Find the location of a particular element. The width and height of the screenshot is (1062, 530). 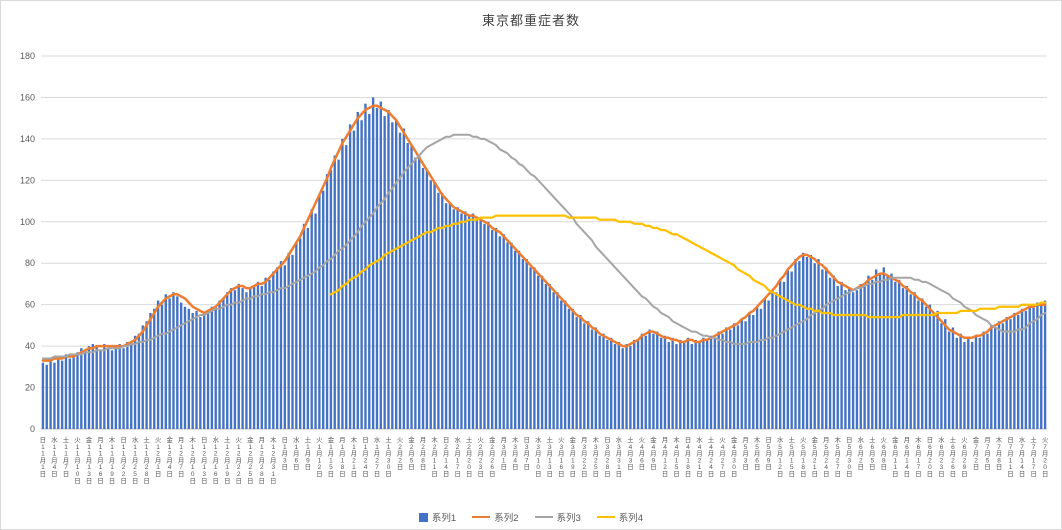

chart-title: 東京都重症者数 is located at coordinates (530, 20).